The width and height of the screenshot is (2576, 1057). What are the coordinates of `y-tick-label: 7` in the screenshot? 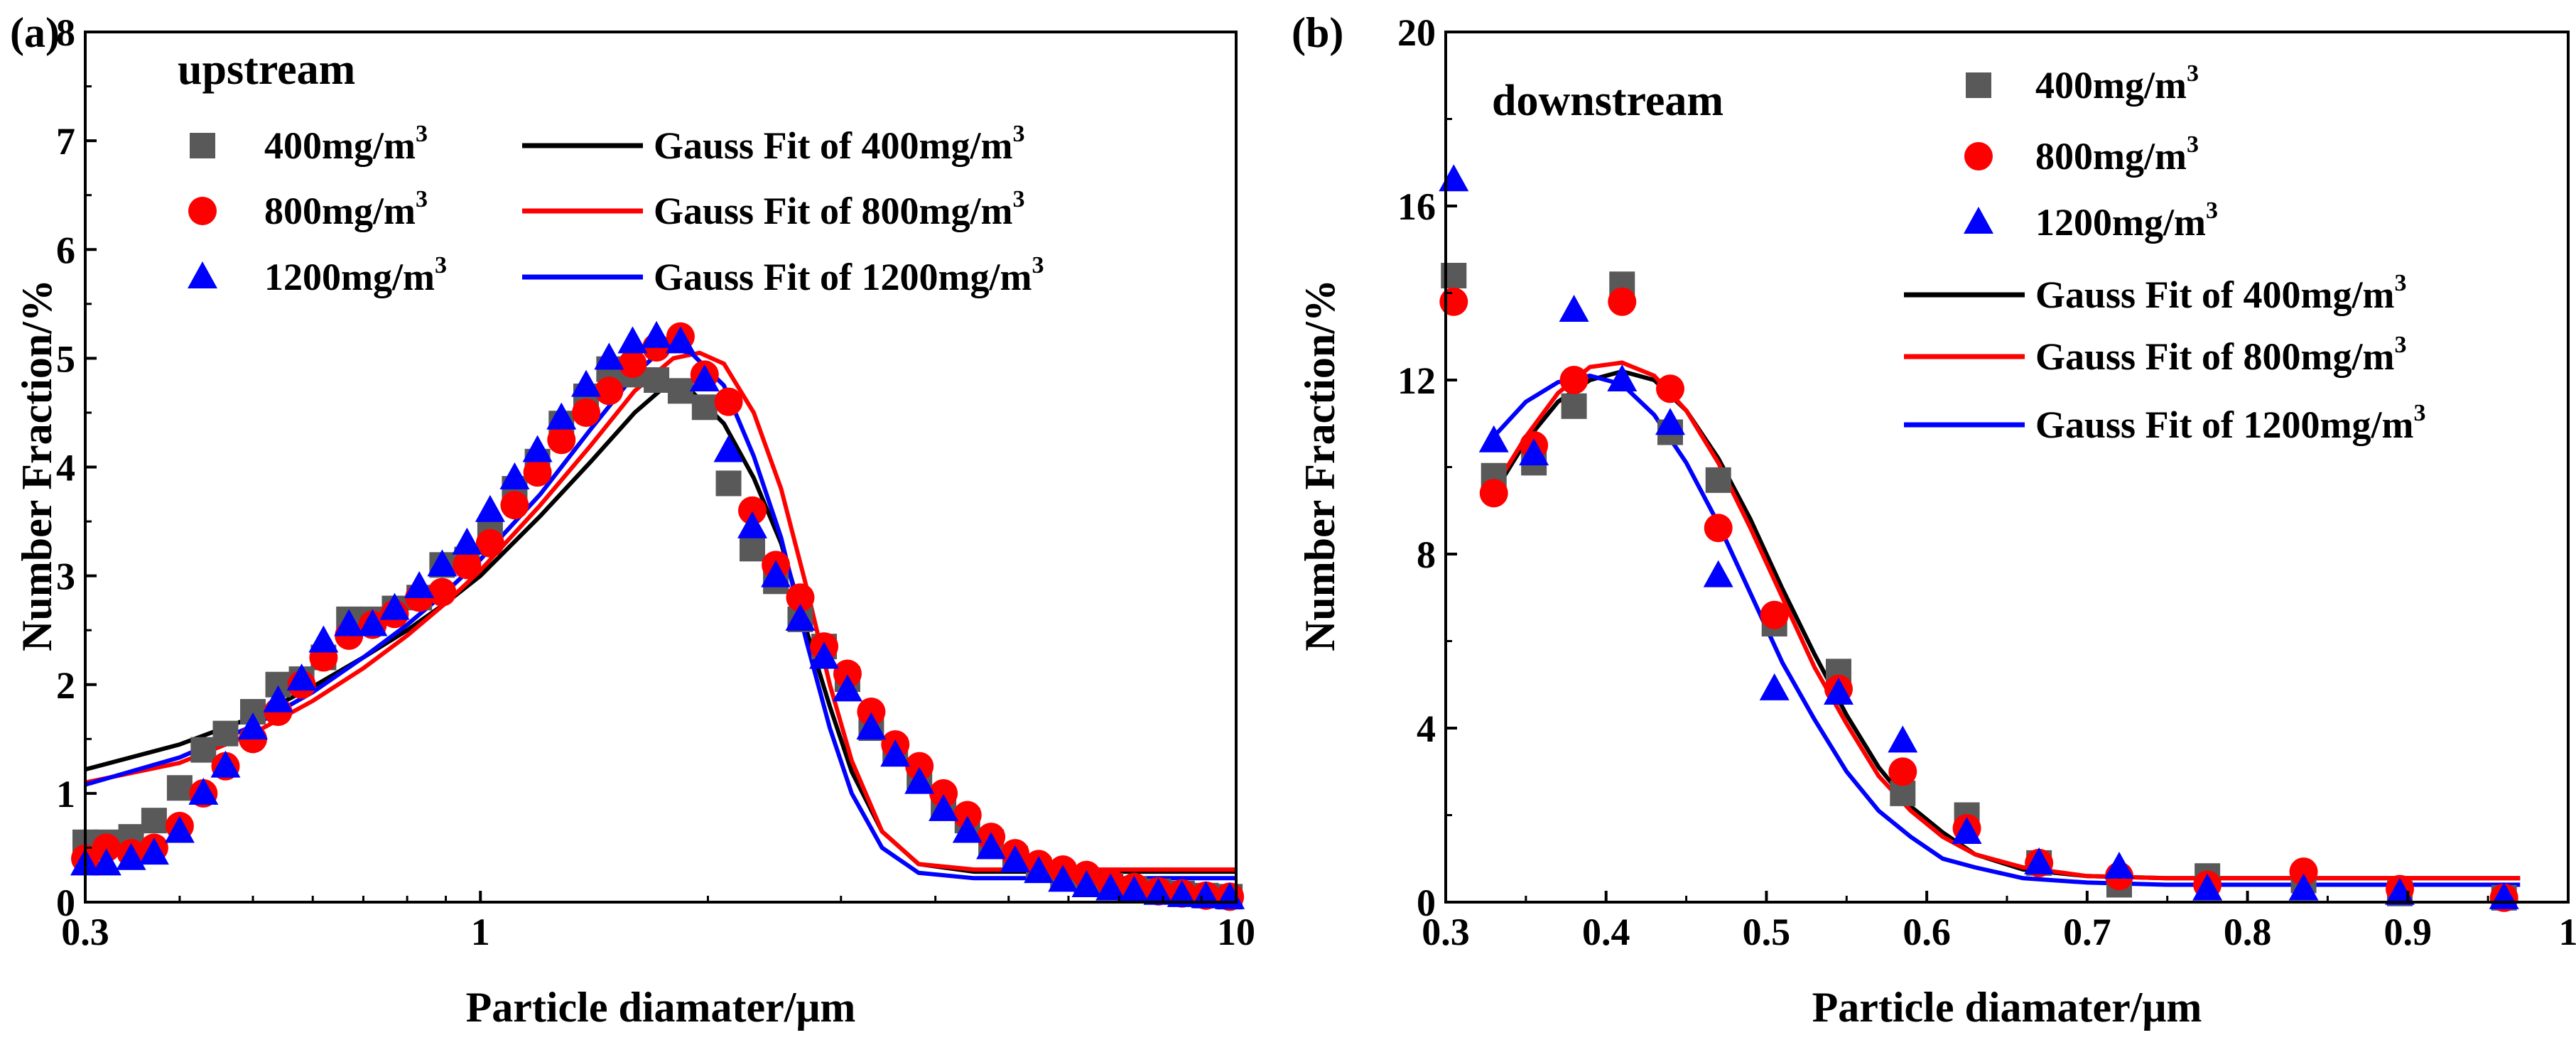 It's located at (65, 141).